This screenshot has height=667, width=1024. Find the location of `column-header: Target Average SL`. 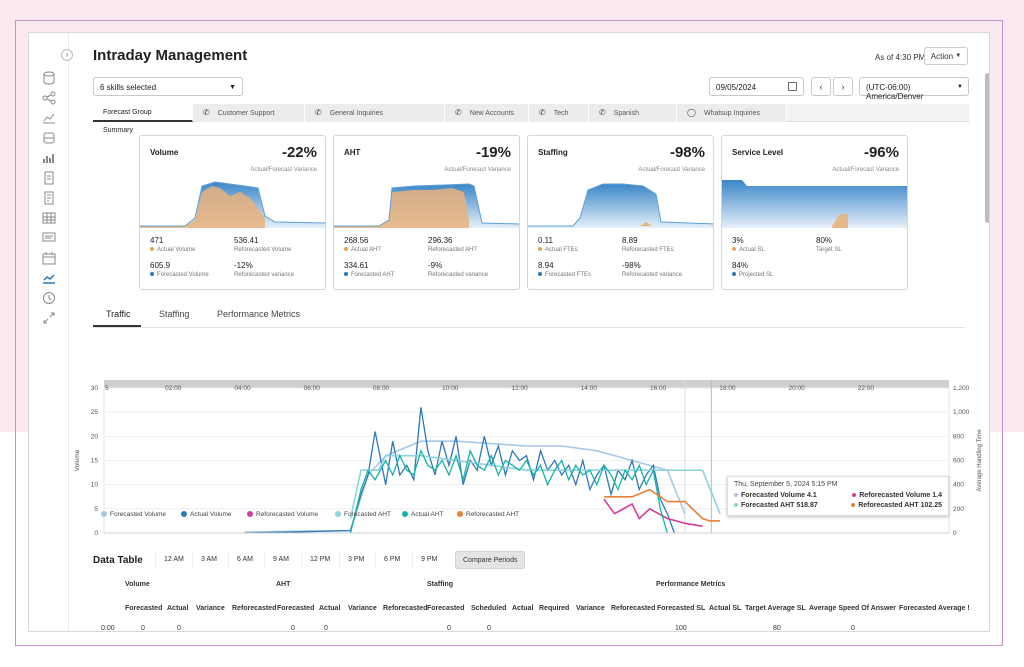

column-header: Target Average SL is located at coordinates (775, 608).